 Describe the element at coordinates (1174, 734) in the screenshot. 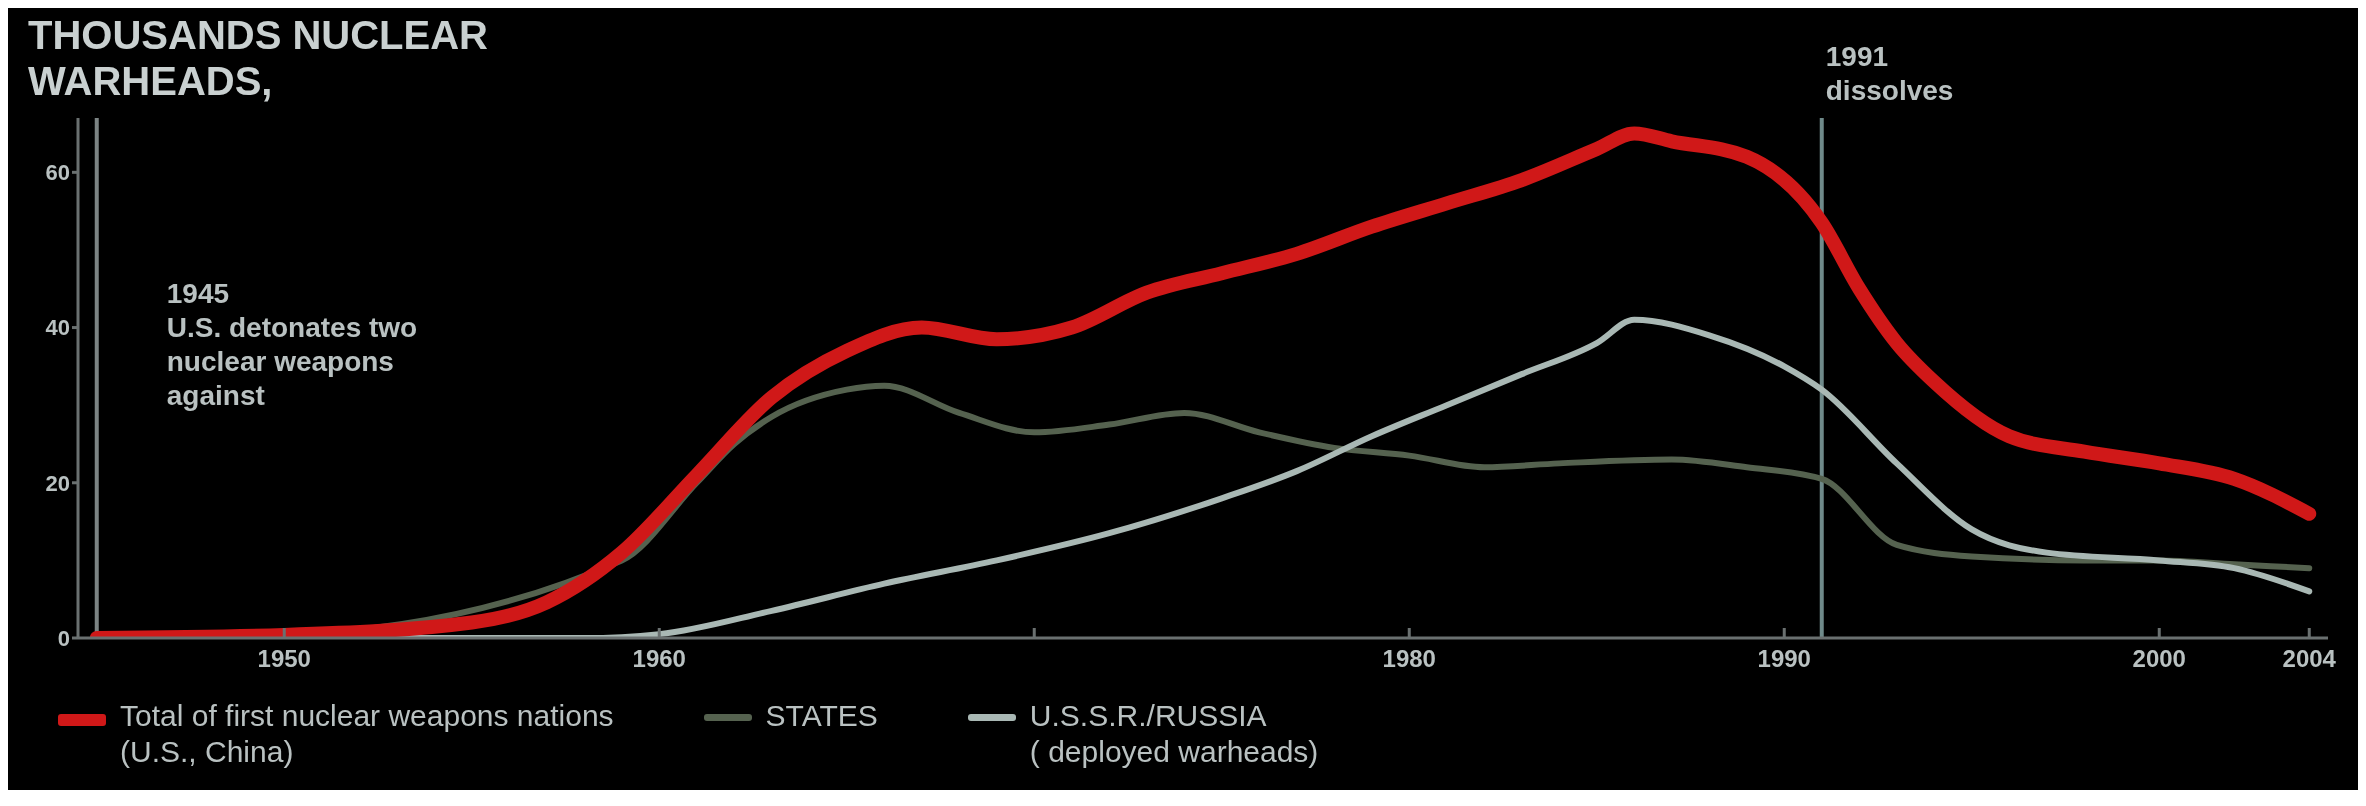

I see `legend-label: U.S.S.R./RUSSIA ( deployed warheads)` at that location.